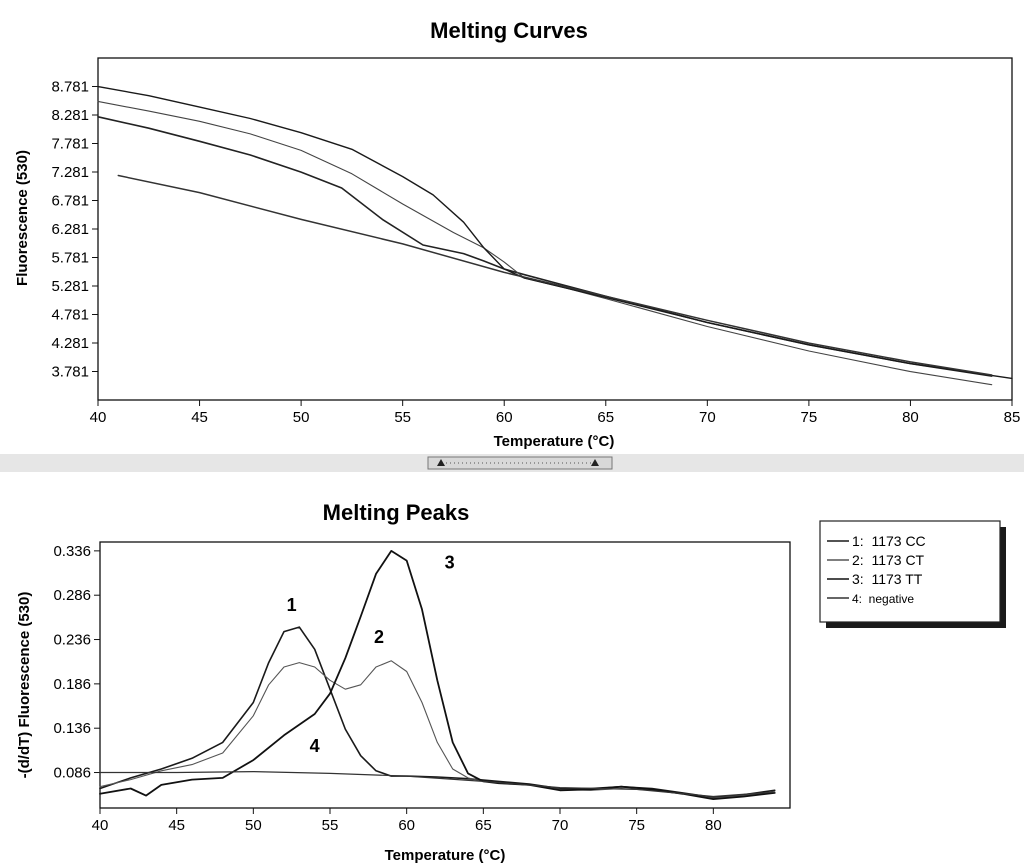  I want to click on y-tick-label: 4.281, so click(70, 343).